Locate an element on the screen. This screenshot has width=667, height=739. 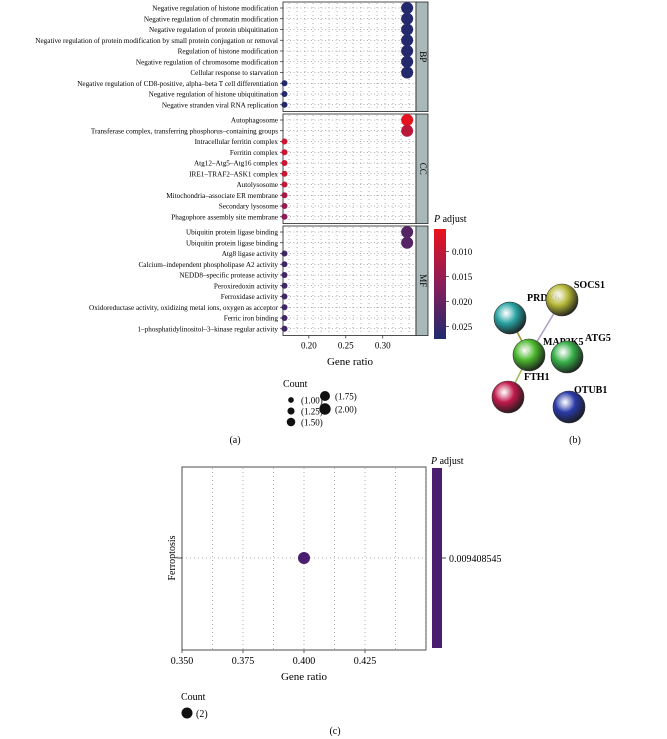
panel-a-colorbar: P adjust 0.010 0.015 0.020 0.025 is located at coordinates (453, 276).